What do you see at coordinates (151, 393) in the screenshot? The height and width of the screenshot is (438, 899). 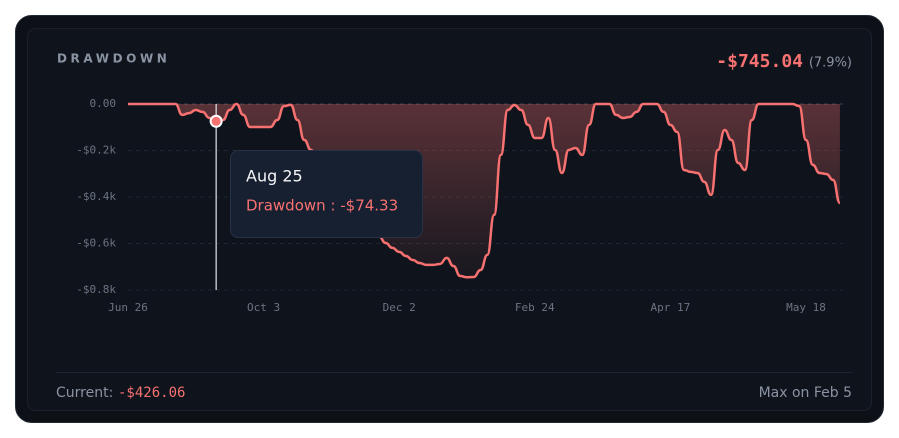 I see `current-value: -$426.06` at bounding box center [151, 393].